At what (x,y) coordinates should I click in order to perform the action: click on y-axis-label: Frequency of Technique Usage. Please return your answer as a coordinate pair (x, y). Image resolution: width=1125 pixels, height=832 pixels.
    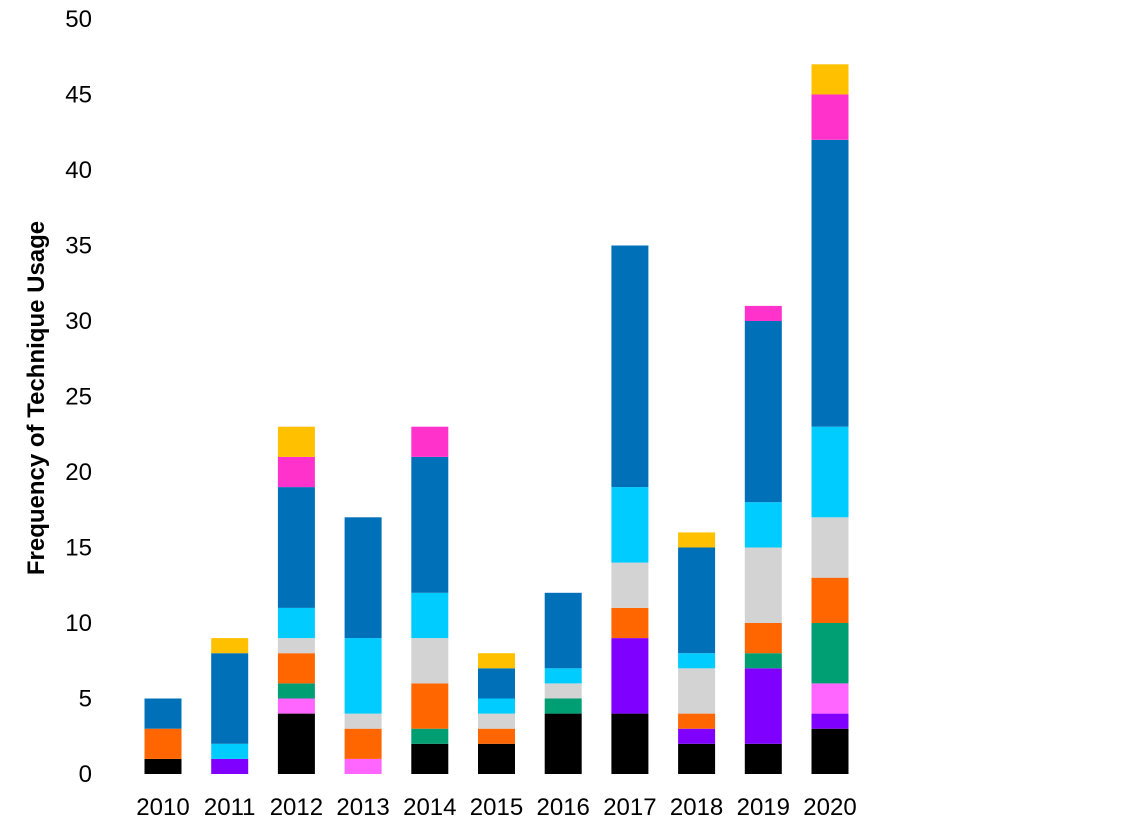
    Looking at the image, I should click on (36, 398).